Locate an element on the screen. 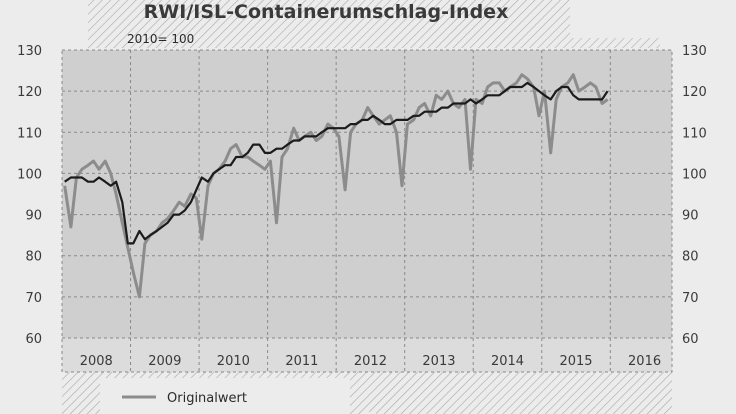 The width and height of the screenshot is (736, 414). x-tick-label: 2014 is located at coordinates (507, 361).